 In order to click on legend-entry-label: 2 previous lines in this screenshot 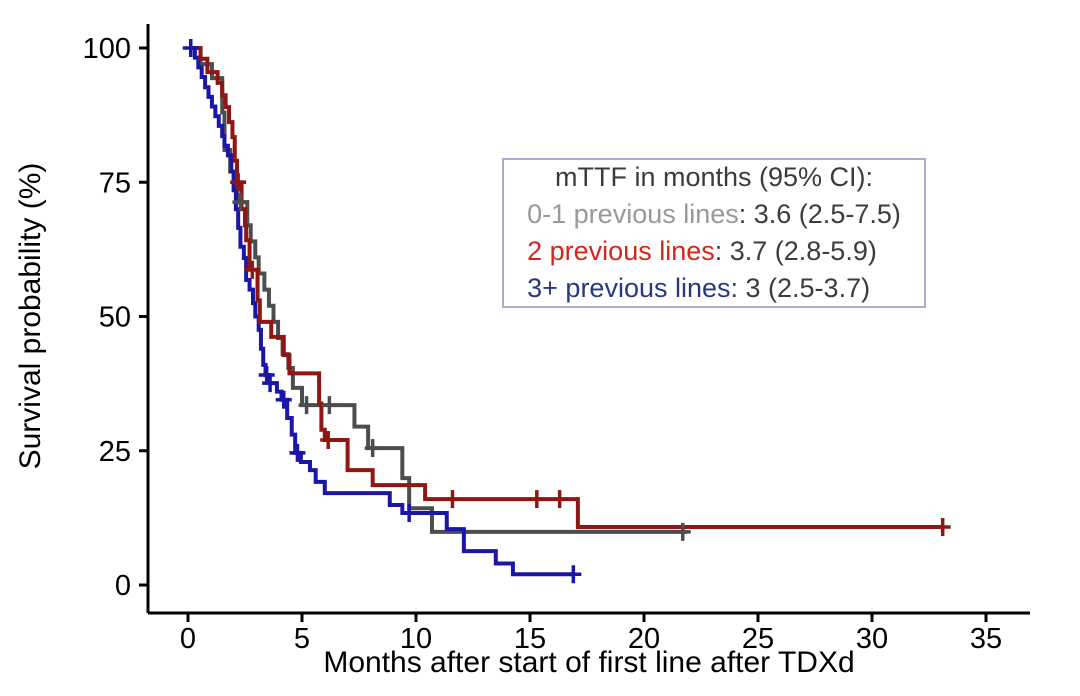, I will do `click(621, 251)`.